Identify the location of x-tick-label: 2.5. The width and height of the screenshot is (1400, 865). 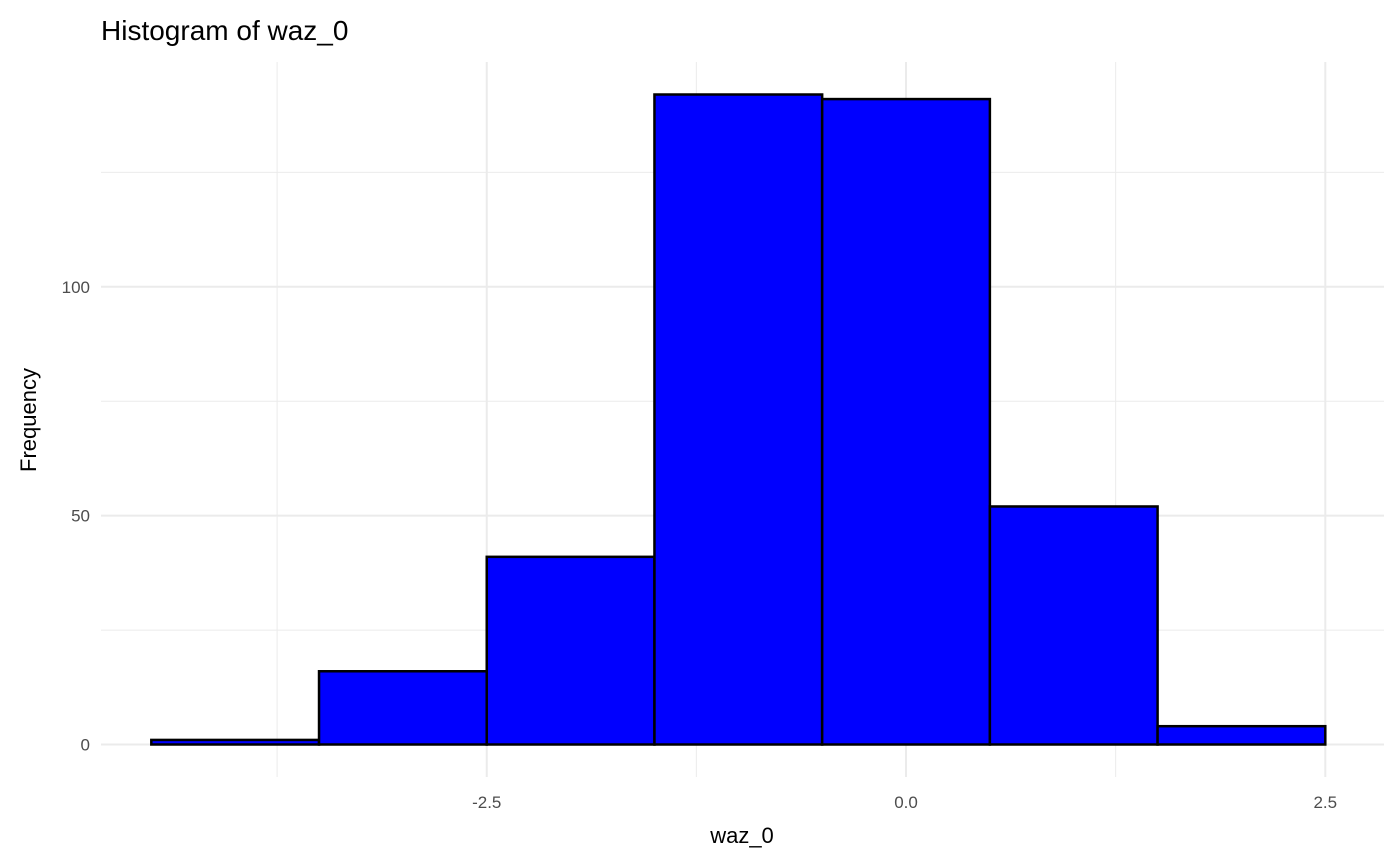
(1325, 802).